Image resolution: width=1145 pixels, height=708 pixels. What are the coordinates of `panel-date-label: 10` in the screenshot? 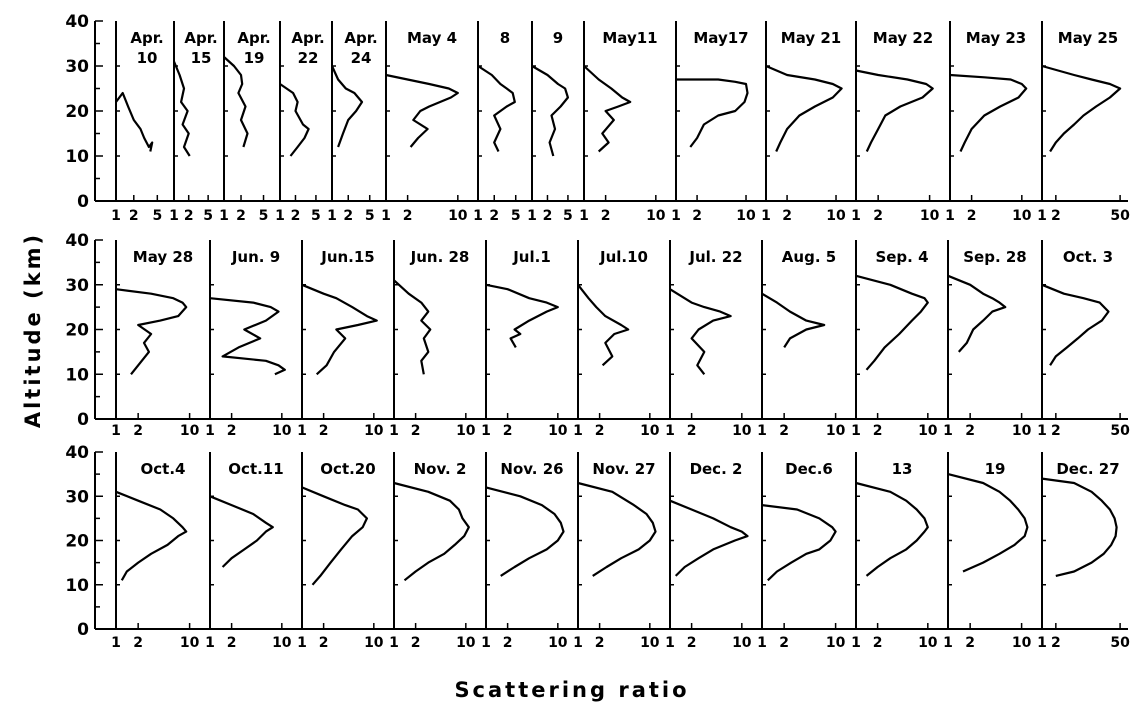 It's located at (147, 58).